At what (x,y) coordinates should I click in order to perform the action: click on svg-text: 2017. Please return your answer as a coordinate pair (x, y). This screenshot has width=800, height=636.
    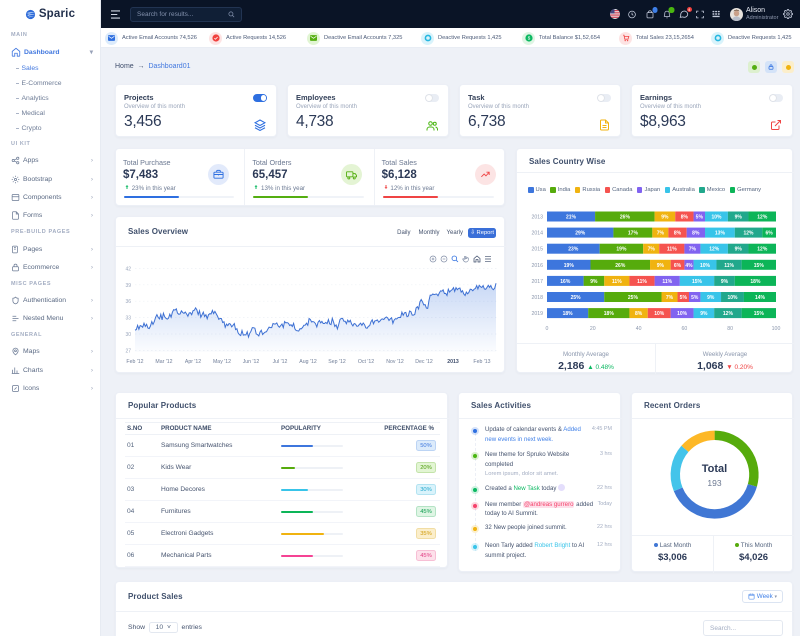
    Looking at the image, I should click on (537, 282).